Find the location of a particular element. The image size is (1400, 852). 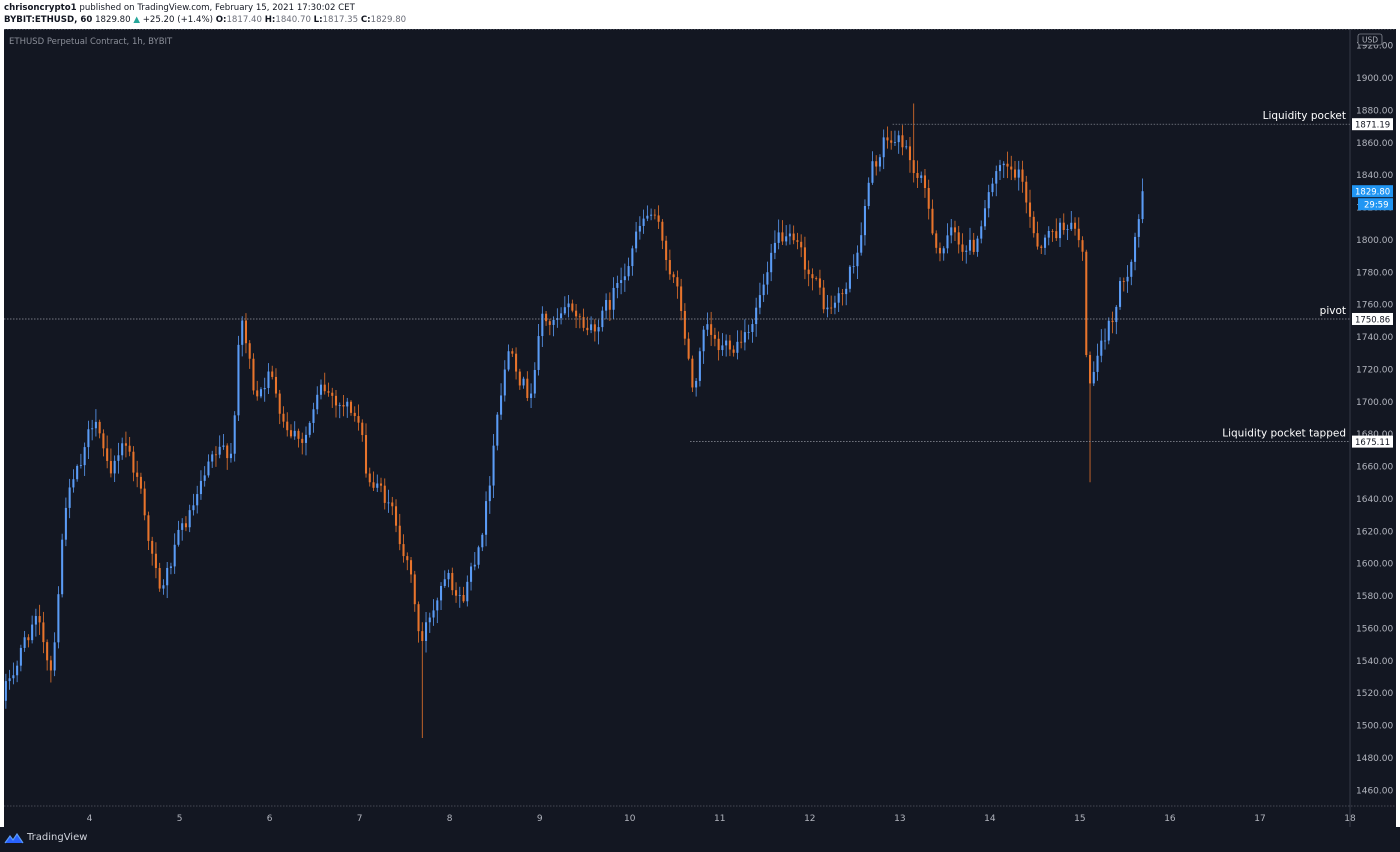

y-tick-label: 1540.00 is located at coordinates (1374, 662).